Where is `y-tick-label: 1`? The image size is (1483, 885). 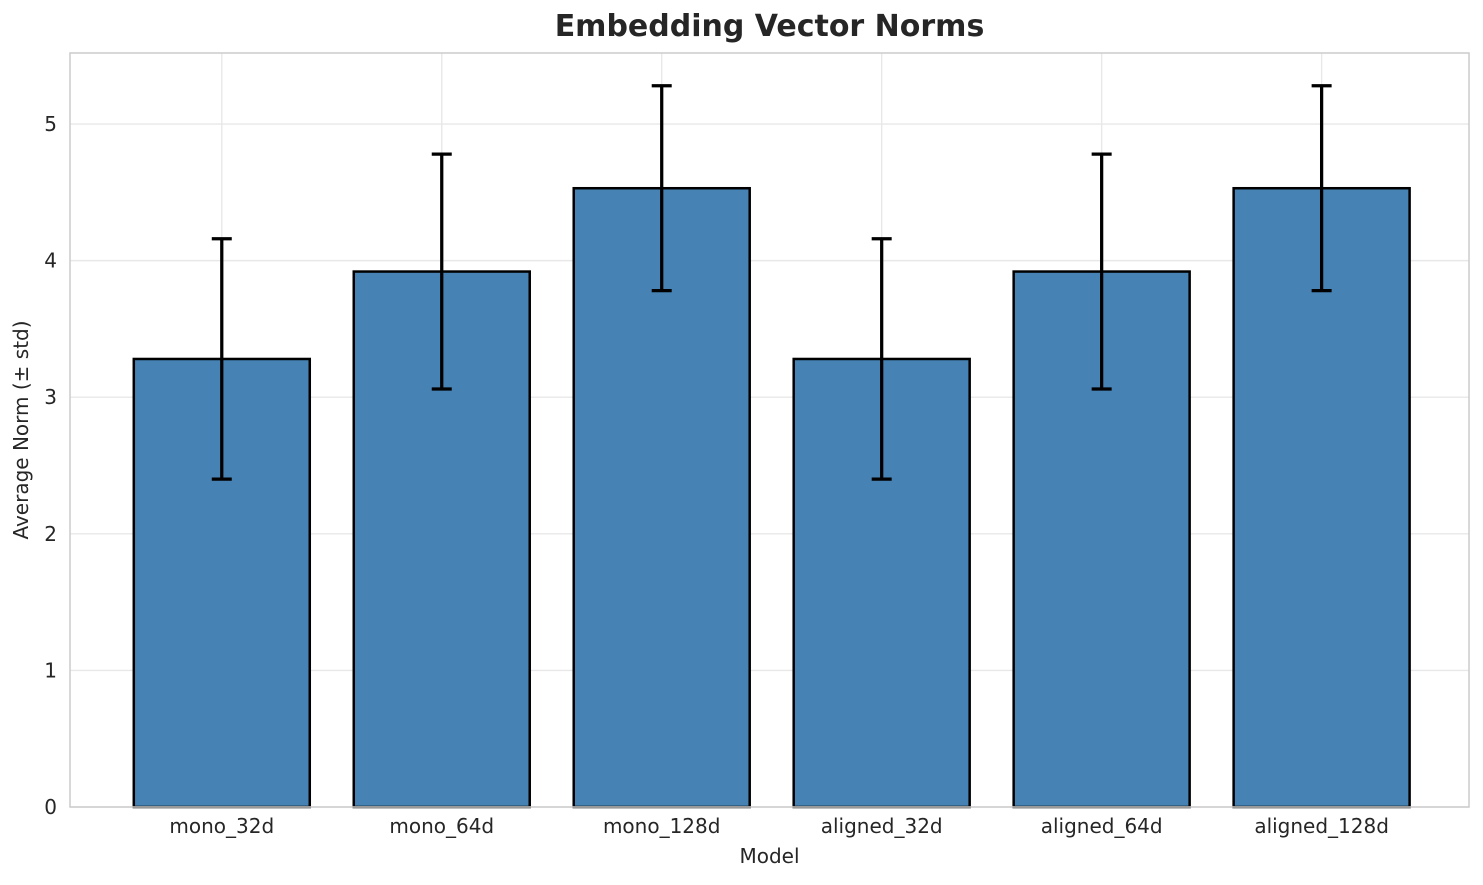 y-tick-label: 1 is located at coordinates (50, 670).